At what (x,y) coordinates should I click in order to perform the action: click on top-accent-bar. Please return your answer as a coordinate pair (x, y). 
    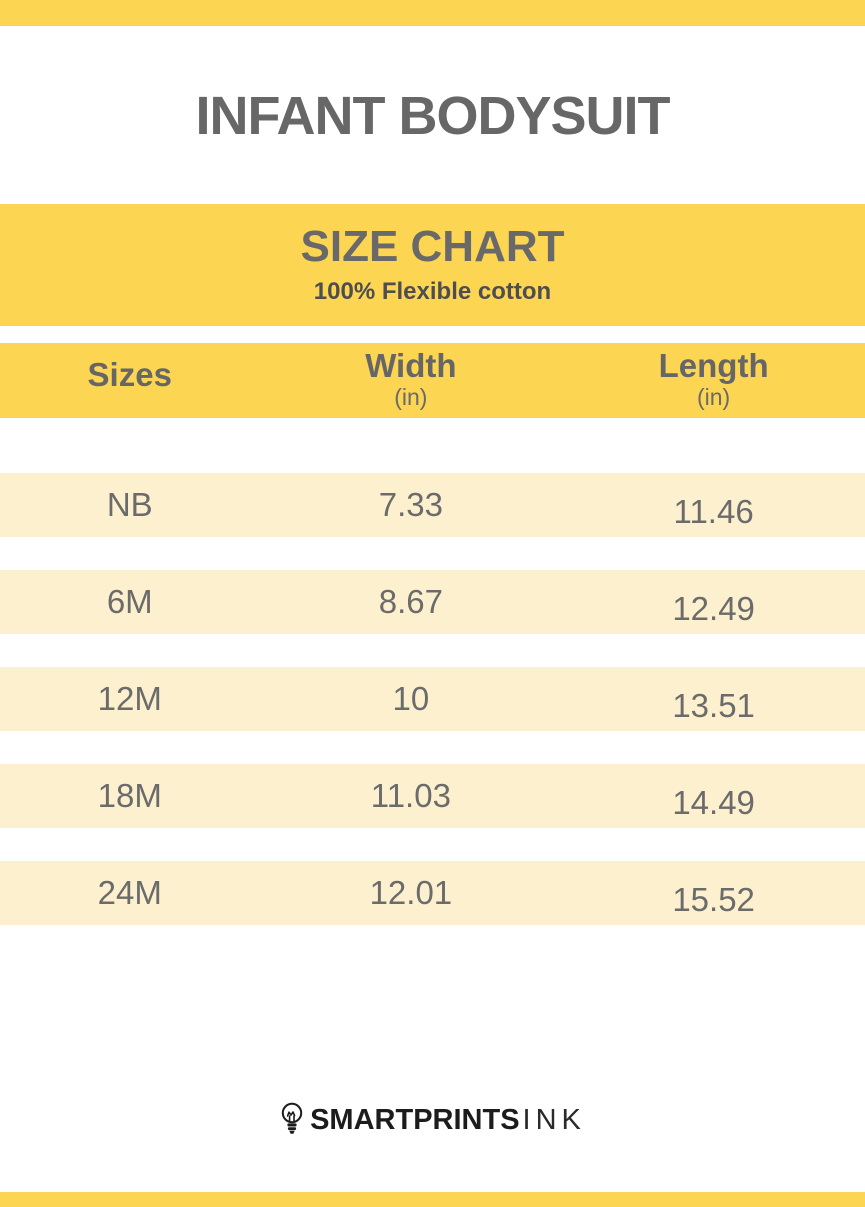
    Looking at the image, I should click on (432, 13).